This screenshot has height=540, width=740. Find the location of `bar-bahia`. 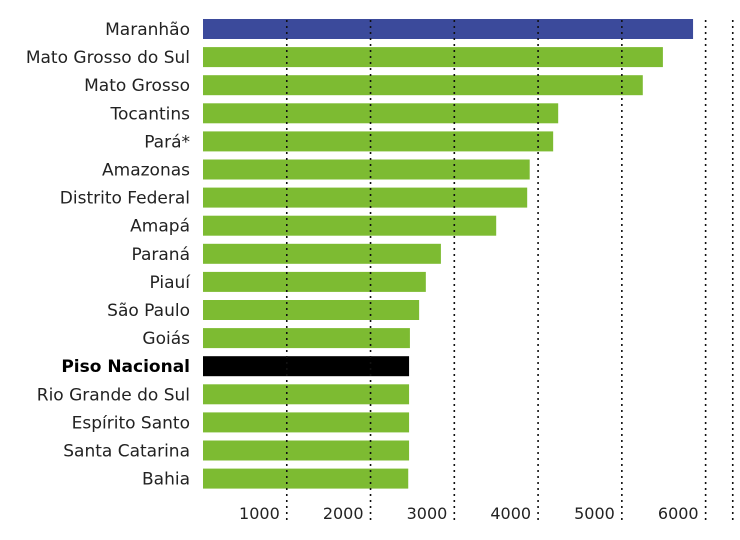

bar-bahia is located at coordinates (306, 478).